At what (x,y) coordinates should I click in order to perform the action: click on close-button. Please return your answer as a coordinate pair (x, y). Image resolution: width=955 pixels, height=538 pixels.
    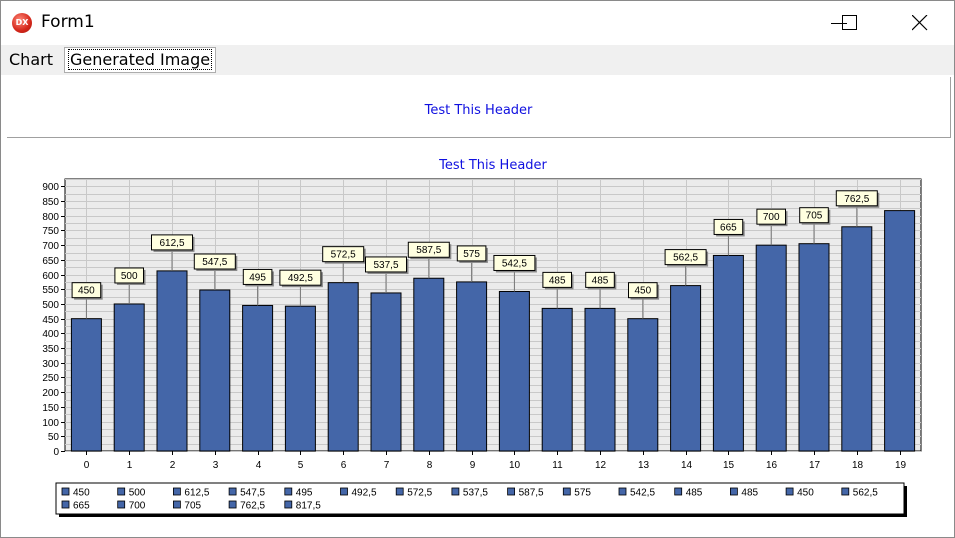
    Looking at the image, I should click on (920, 23).